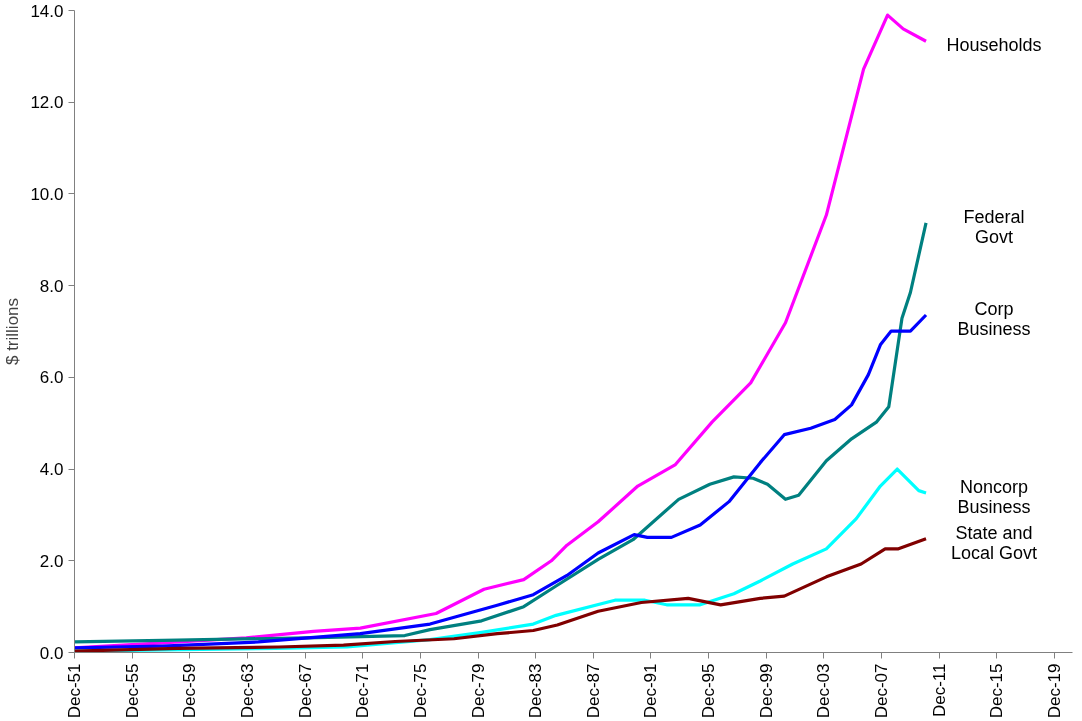 The height and width of the screenshot is (721, 1082). I want to click on x-tick-label: Dec-15, so click(997, 691).